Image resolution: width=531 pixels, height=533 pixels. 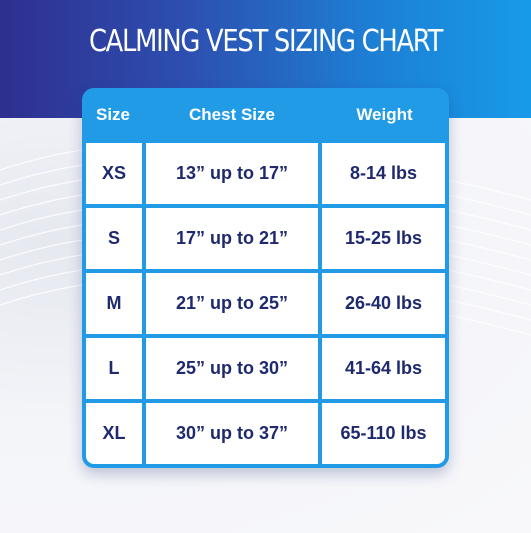 What do you see at coordinates (232, 433) in the screenshot?
I see `cell-chest: 30” up to 37”` at bounding box center [232, 433].